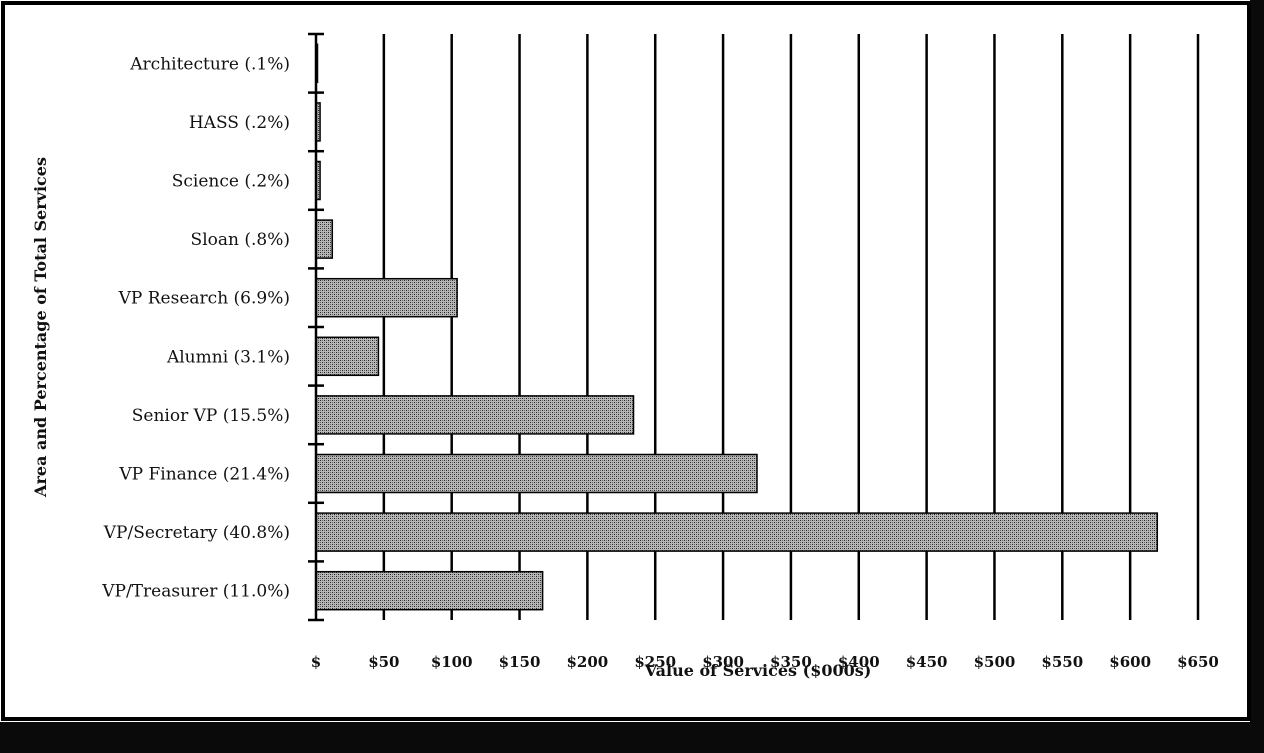 Image resolution: width=1264 pixels, height=753 pixels. What do you see at coordinates (1130, 662) in the screenshot?
I see `x-tick-label: $600` at bounding box center [1130, 662].